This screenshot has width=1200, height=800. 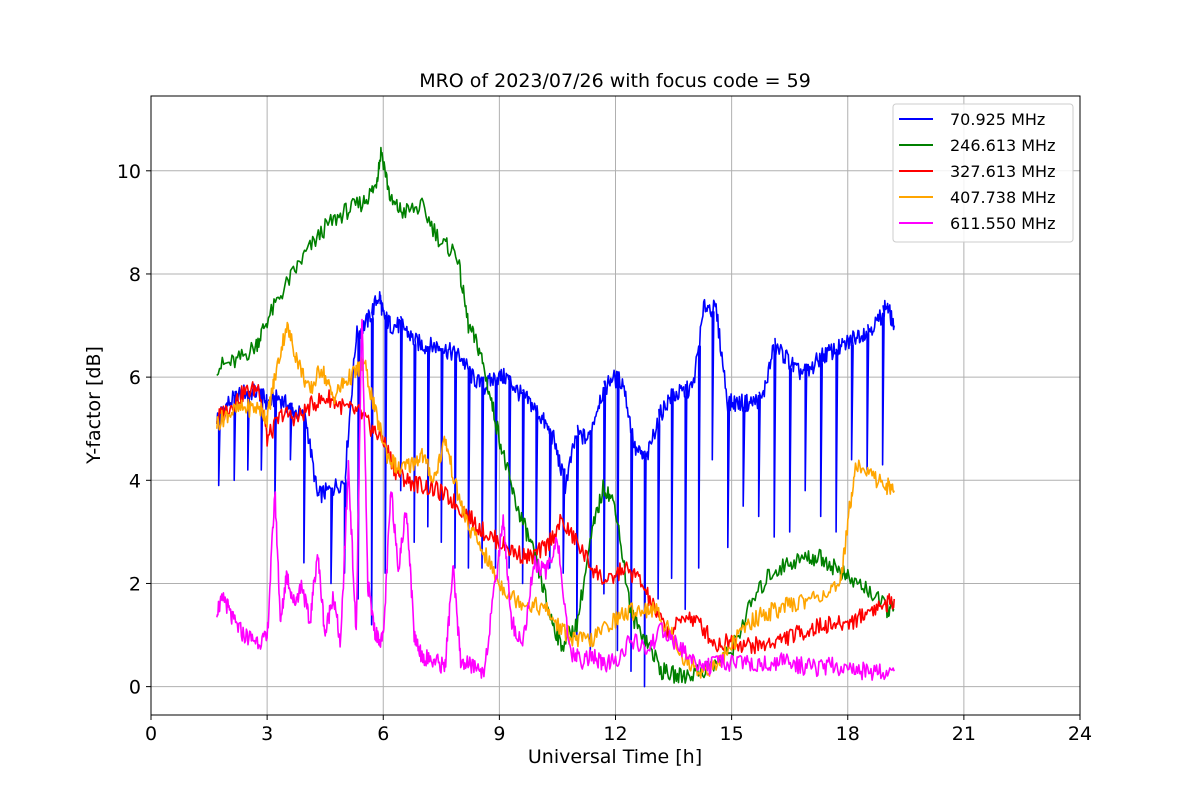 I want to click on x-tick-label: 21, so click(x=964, y=734).